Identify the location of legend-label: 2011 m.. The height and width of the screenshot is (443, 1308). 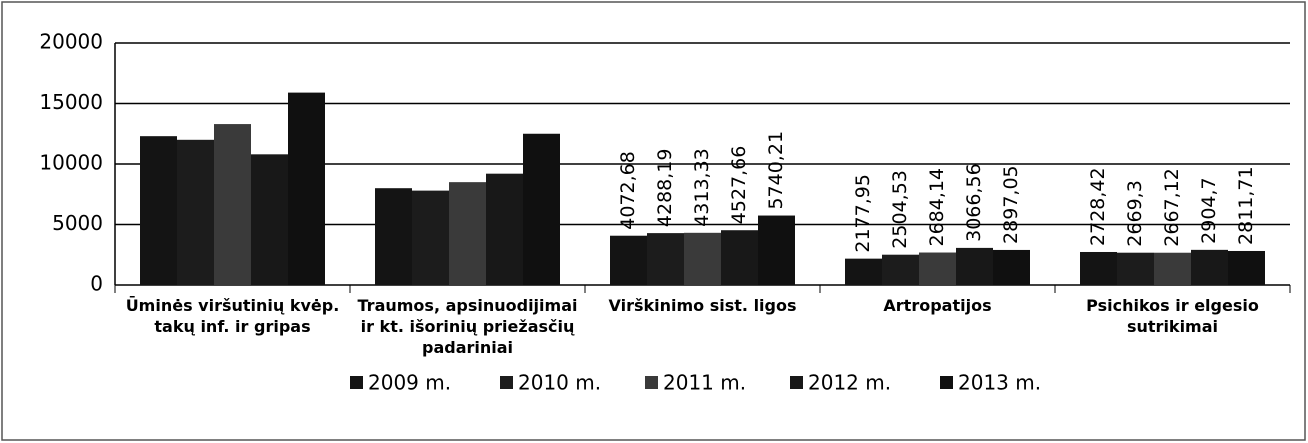
(704, 383).